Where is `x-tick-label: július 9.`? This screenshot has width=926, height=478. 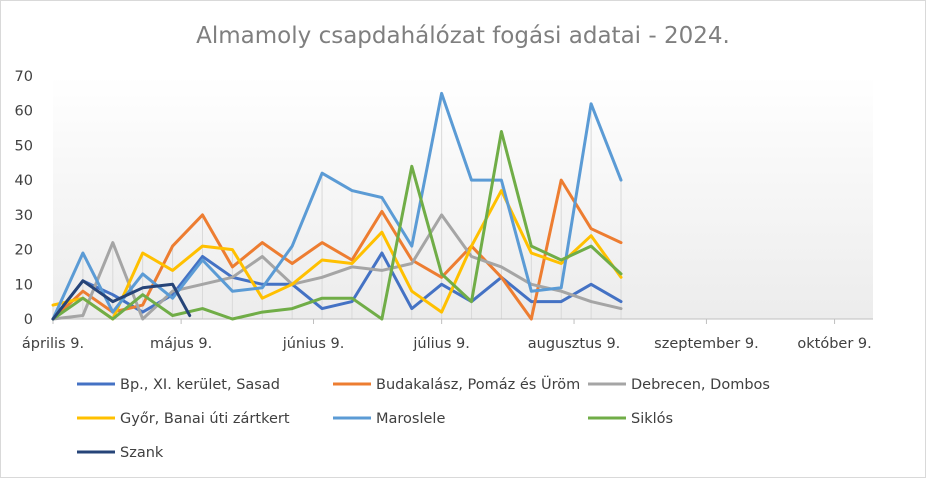
x-tick-label: július 9. is located at coordinates (440, 344).